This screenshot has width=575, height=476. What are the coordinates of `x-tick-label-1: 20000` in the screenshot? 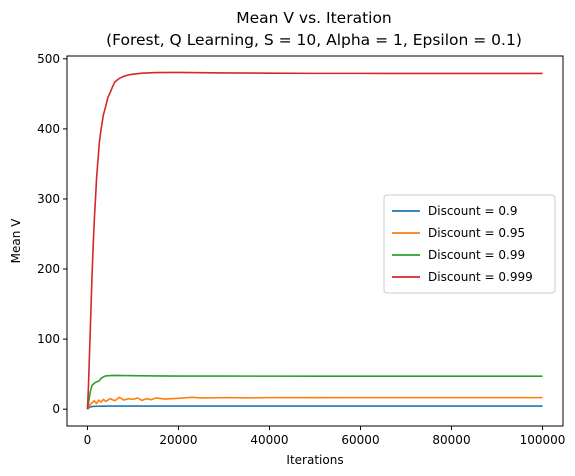 It's located at (178, 440).